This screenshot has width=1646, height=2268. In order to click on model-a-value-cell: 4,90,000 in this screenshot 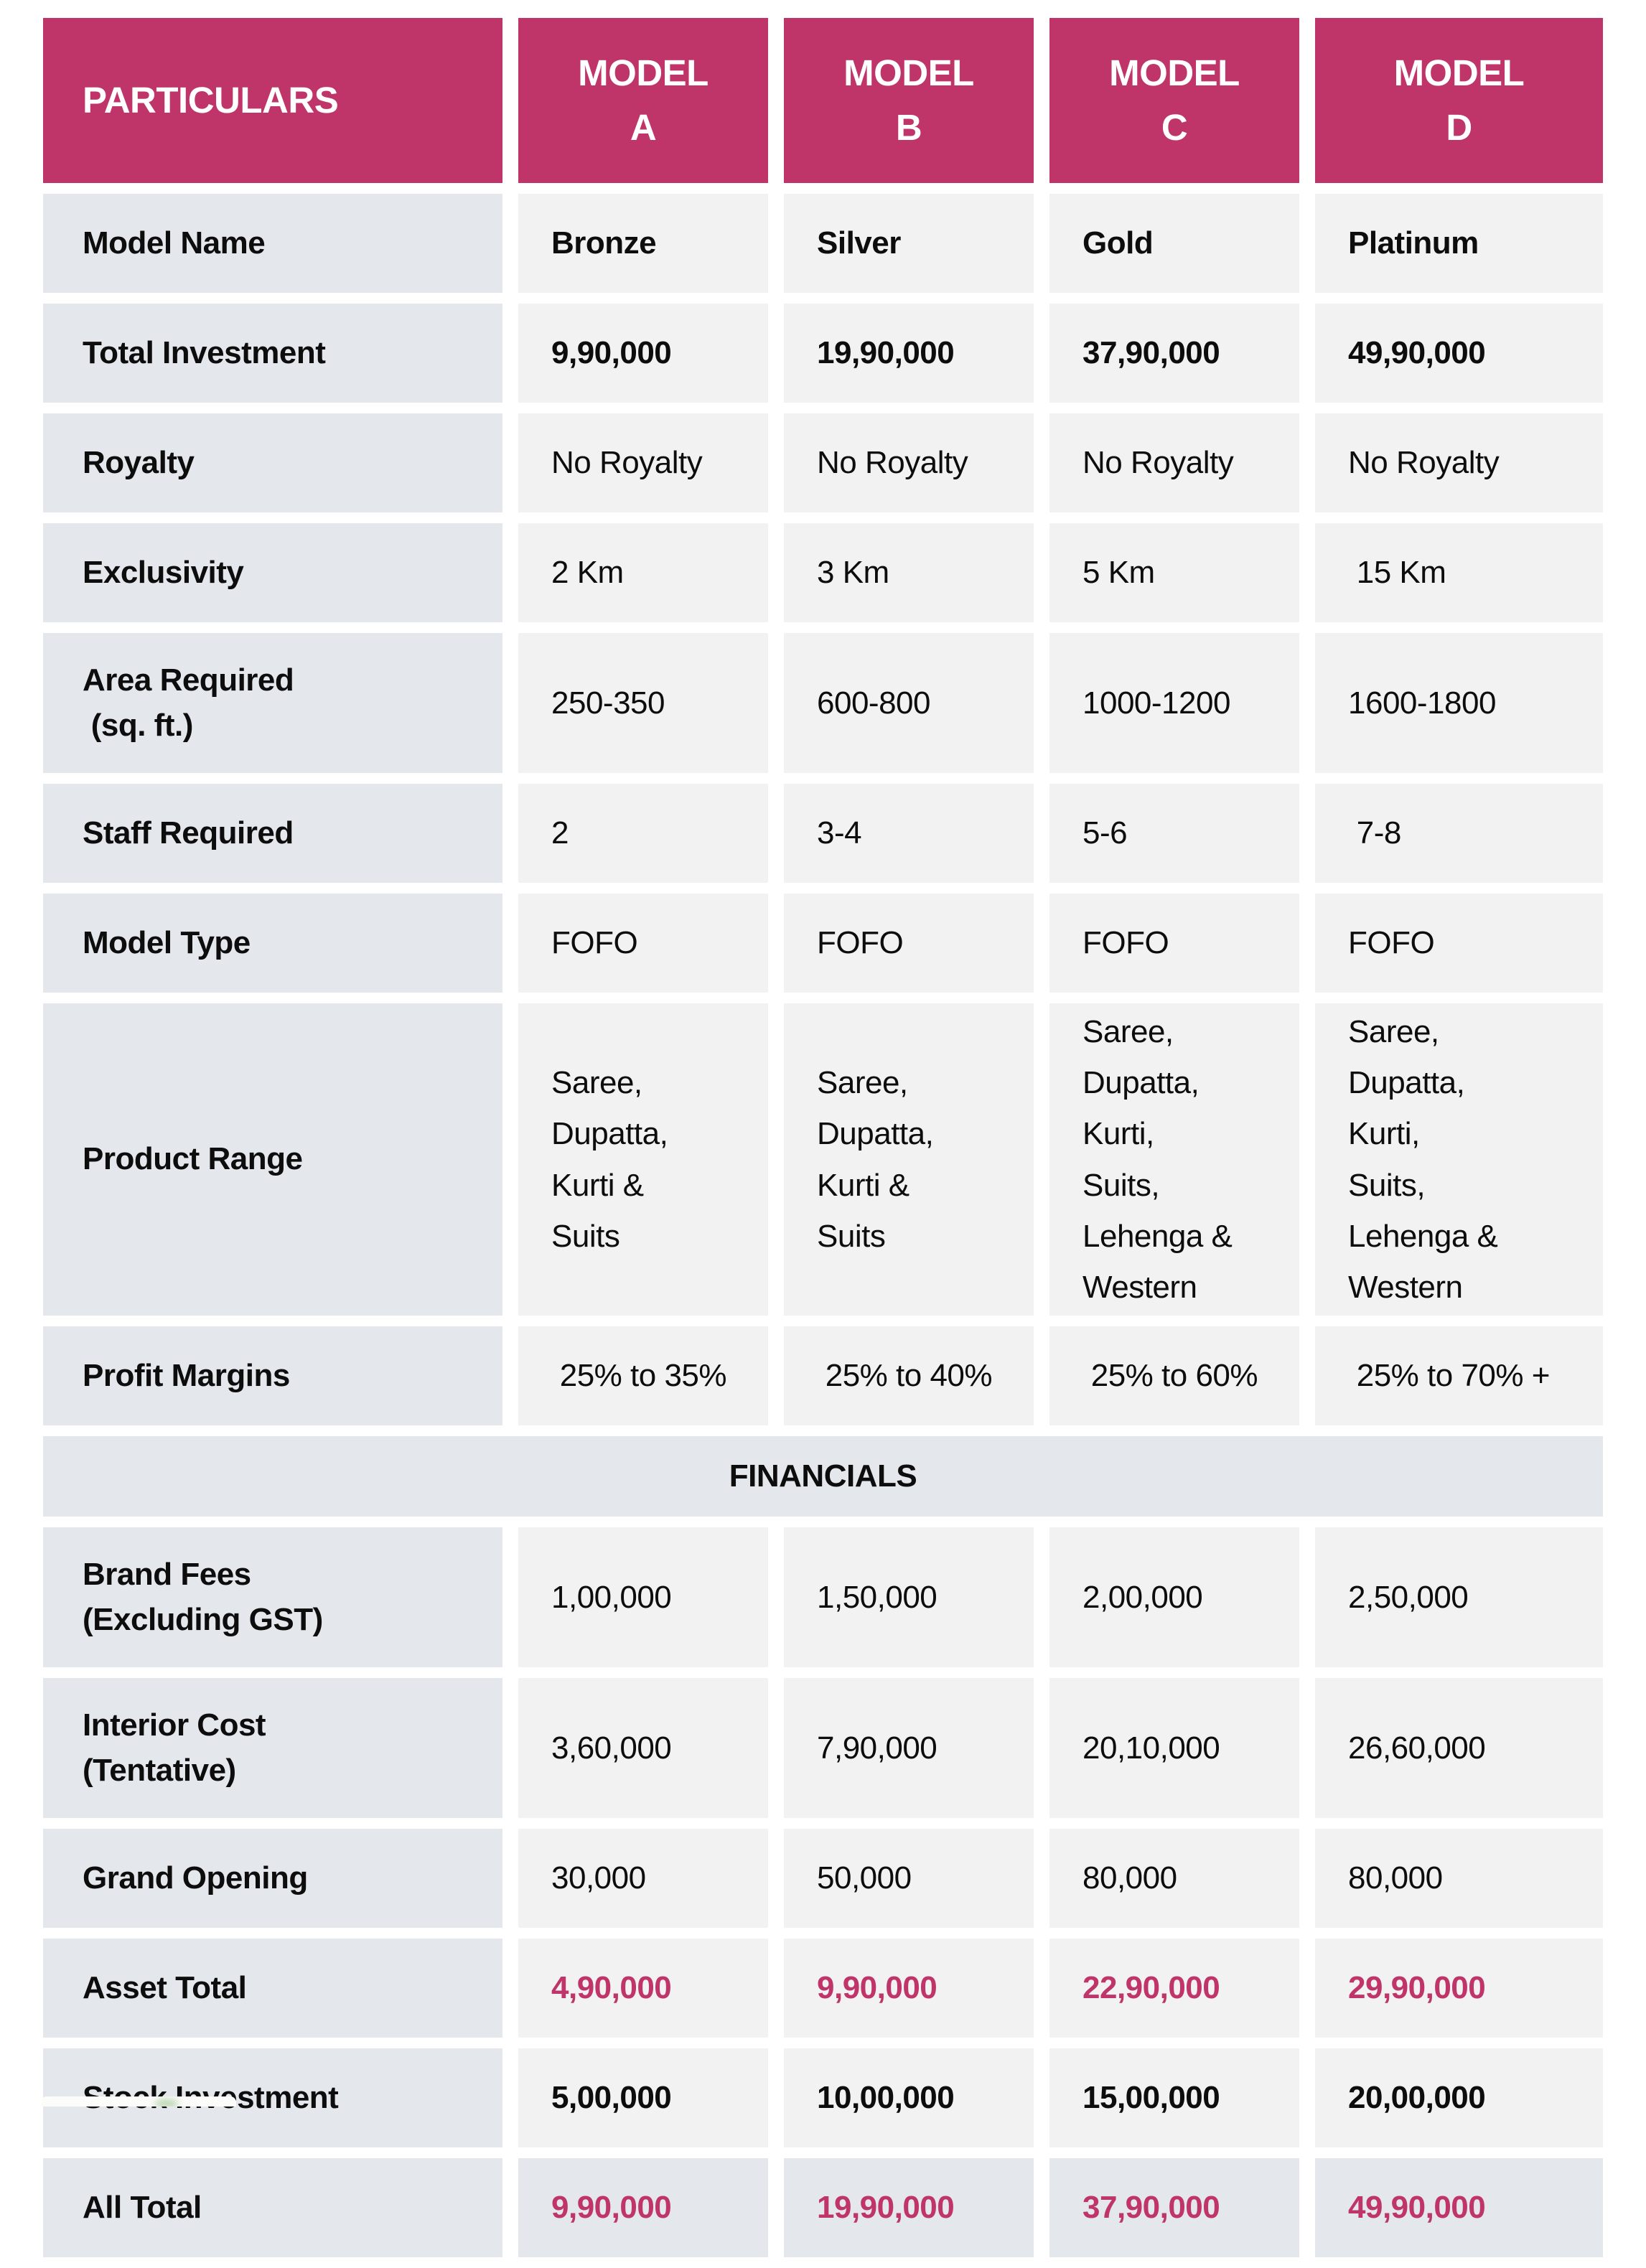, I will do `click(643, 1989)`.